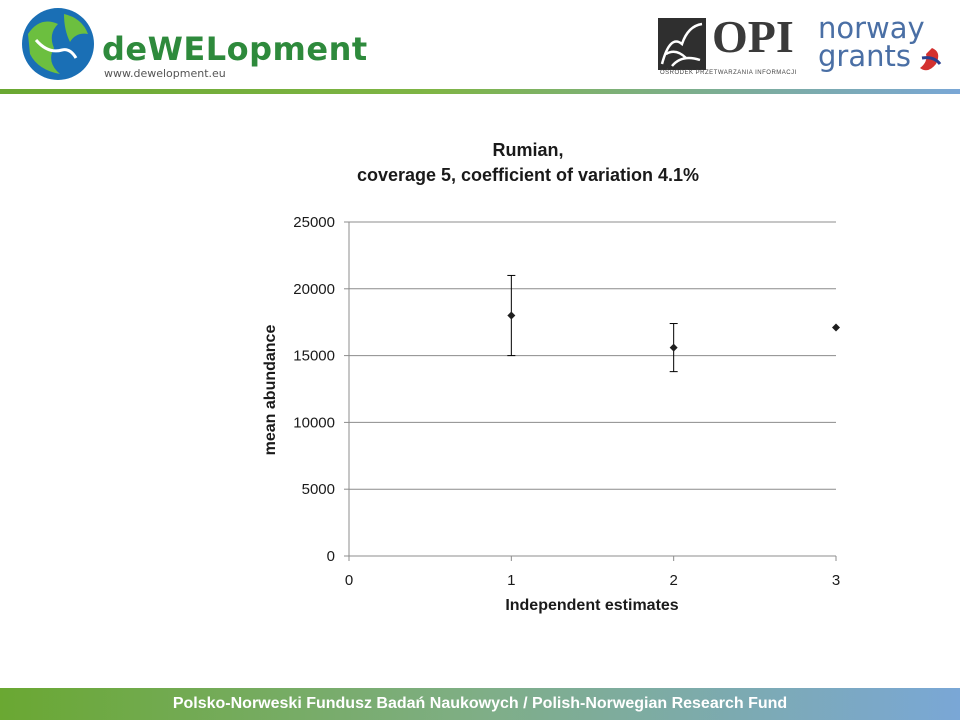 The height and width of the screenshot is (720, 960). I want to click on y-axis-label: mean abundance, so click(270, 390).